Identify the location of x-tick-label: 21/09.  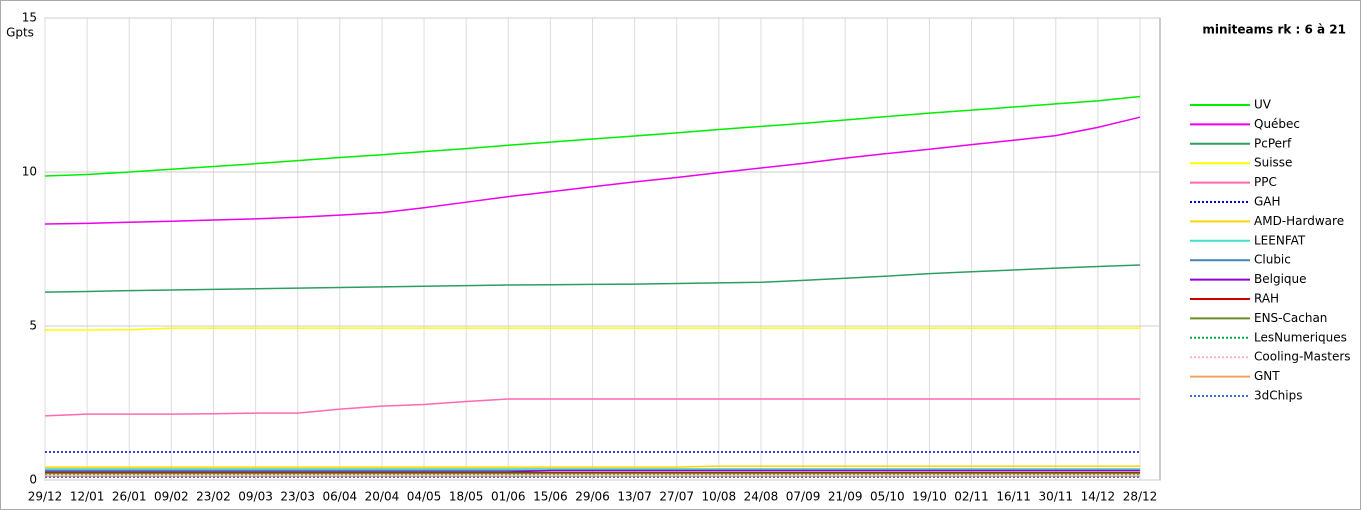
(845, 497).